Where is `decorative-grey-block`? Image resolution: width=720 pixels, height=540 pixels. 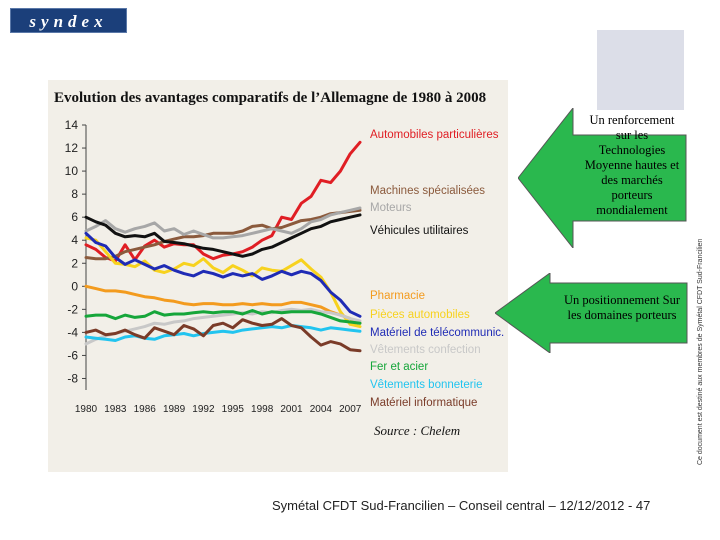 decorative-grey-block is located at coordinates (640, 70).